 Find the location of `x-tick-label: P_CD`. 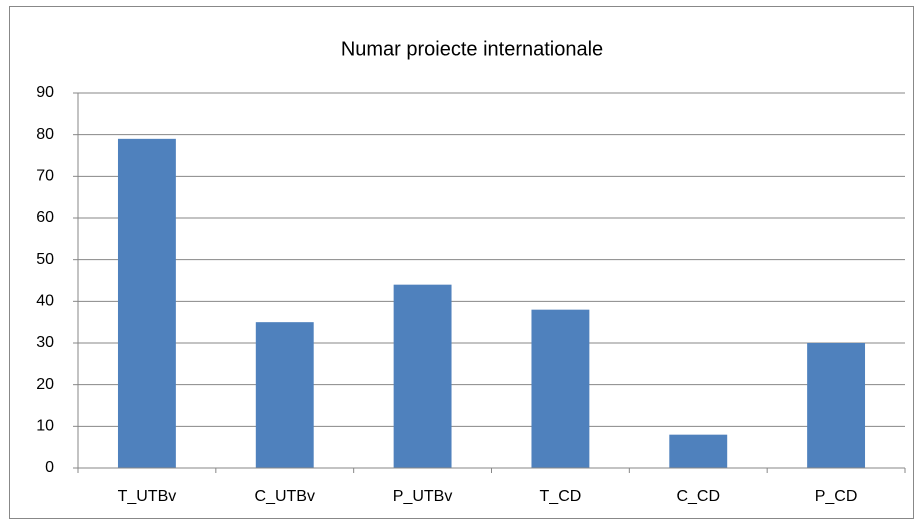

x-tick-label: P_CD is located at coordinates (836, 496).